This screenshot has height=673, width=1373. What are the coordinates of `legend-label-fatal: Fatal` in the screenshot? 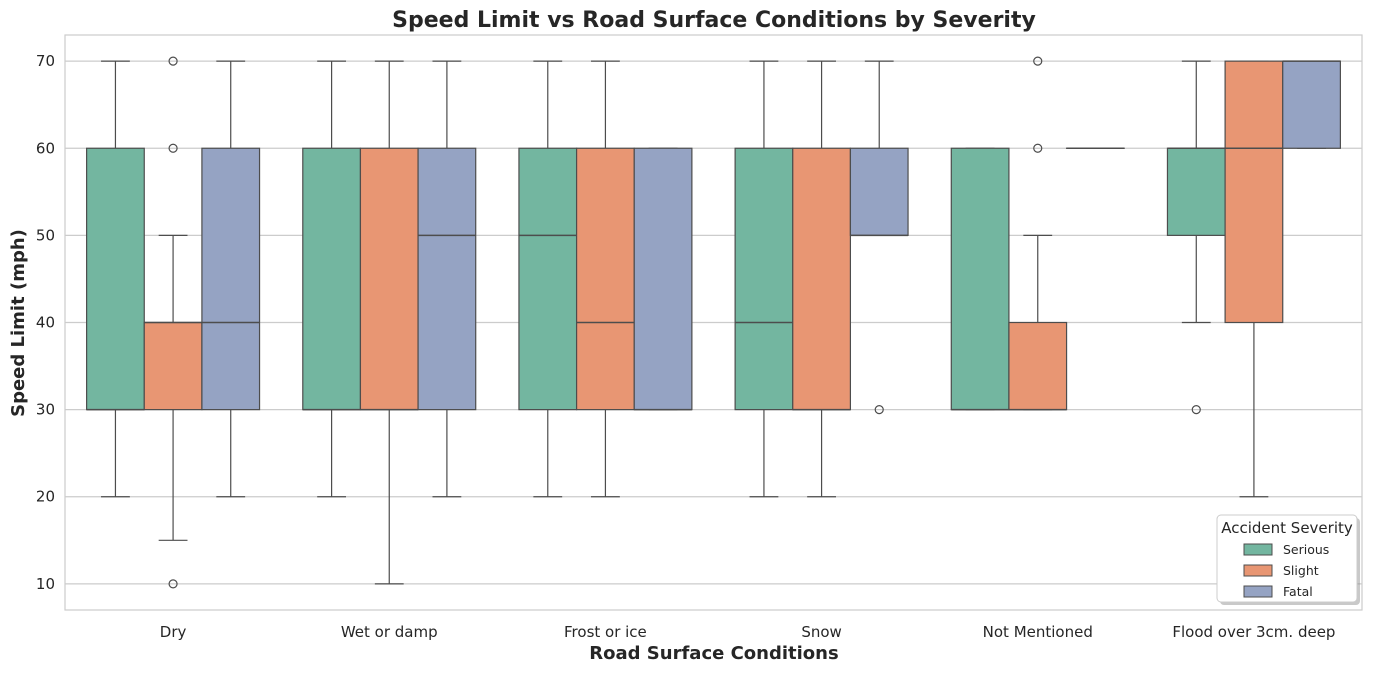 It's located at (1298, 591).